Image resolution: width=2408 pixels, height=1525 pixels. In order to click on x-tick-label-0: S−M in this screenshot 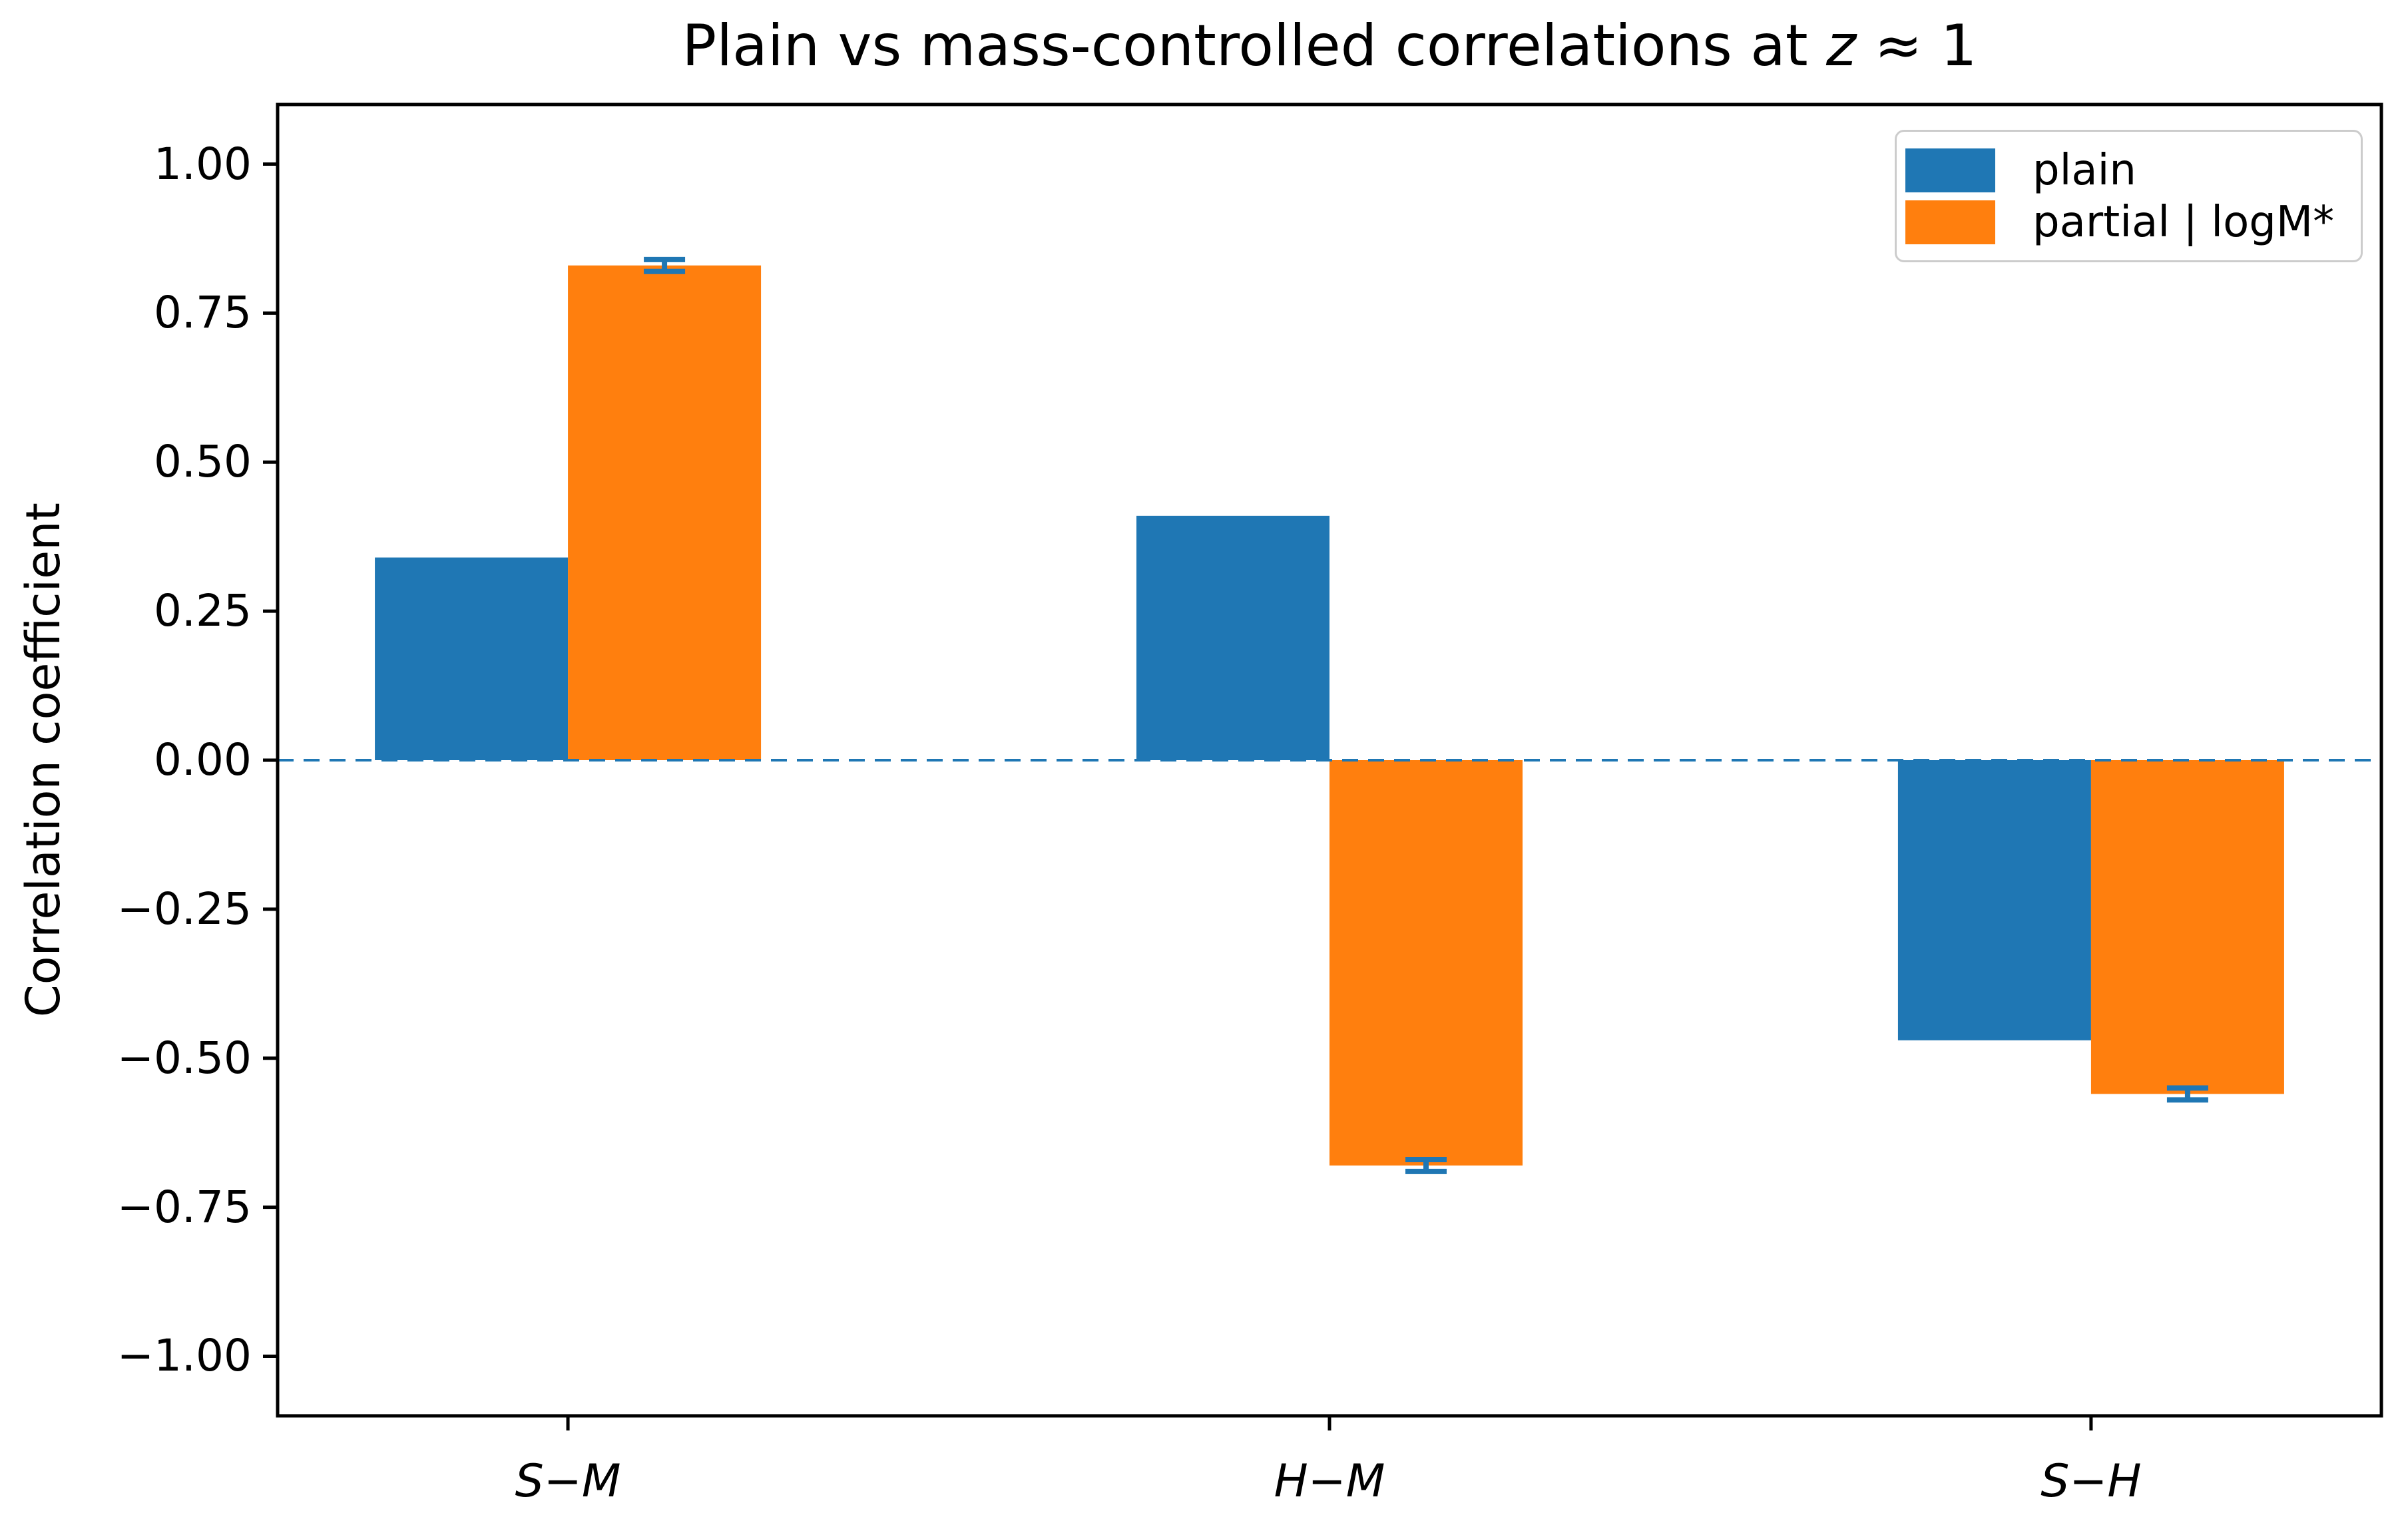, I will do `click(568, 1482)`.